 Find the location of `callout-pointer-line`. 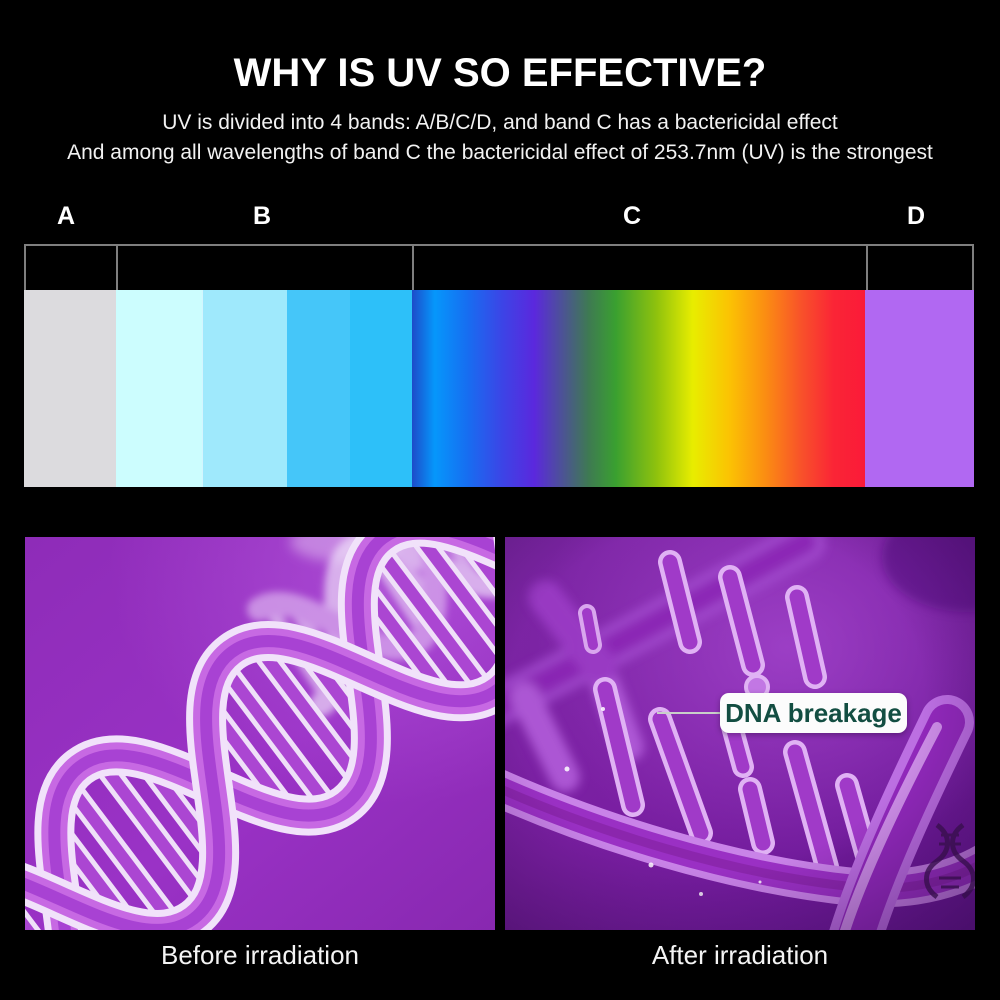

callout-pointer-line is located at coordinates (690, 713).